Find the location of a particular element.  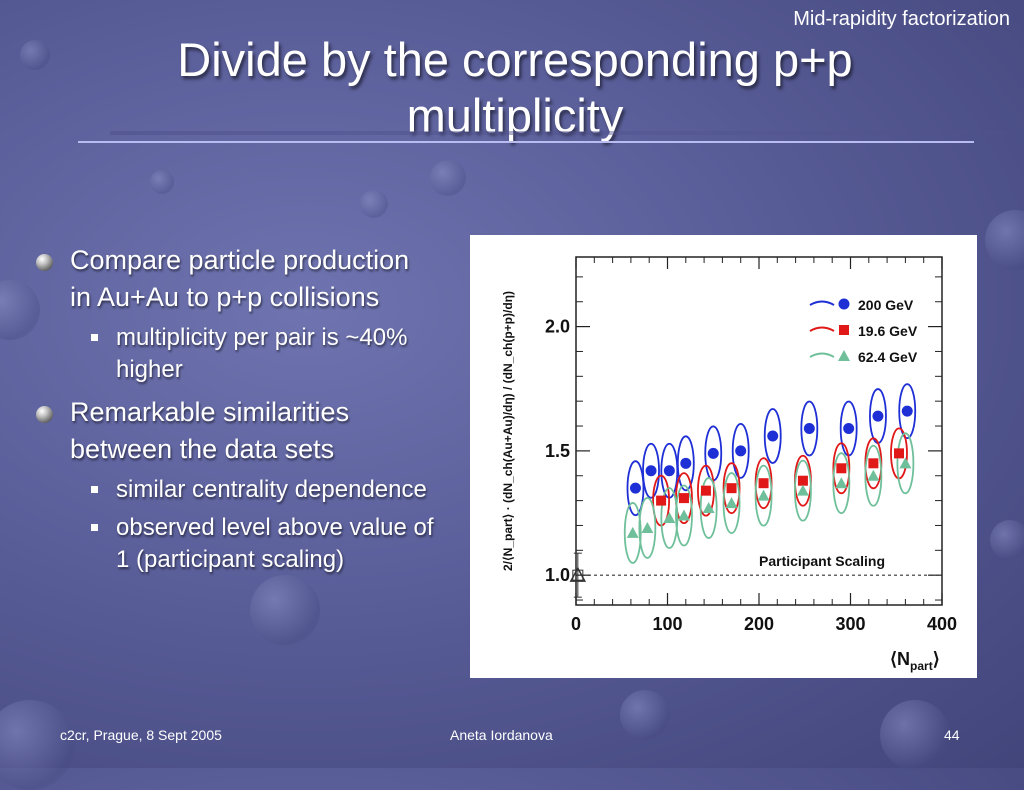

pp-reference-triangle is located at coordinates (578, 574).